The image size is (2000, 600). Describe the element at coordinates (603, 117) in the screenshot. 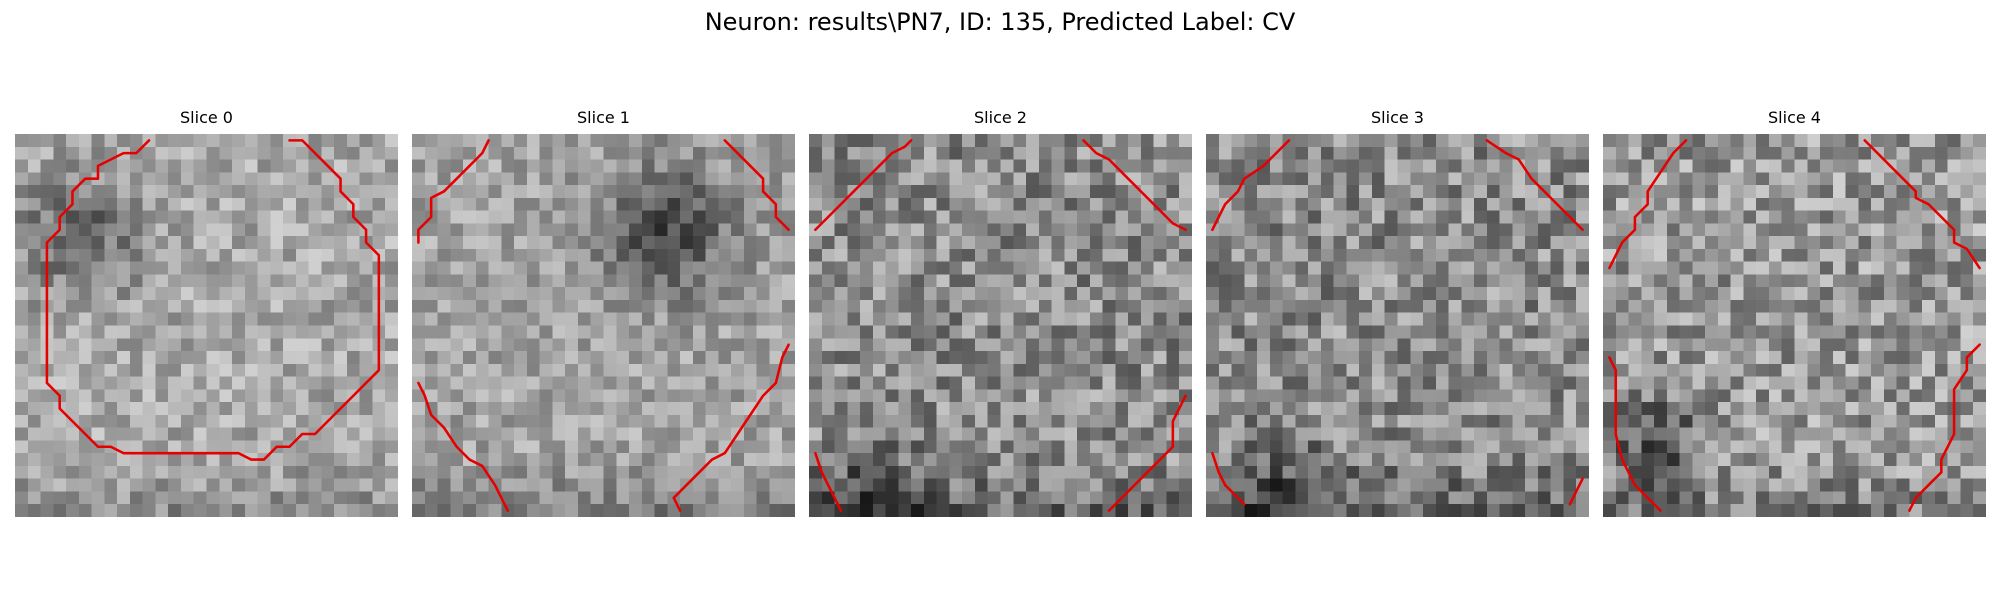

I see `slice-title-1: Slice 1` at that location.